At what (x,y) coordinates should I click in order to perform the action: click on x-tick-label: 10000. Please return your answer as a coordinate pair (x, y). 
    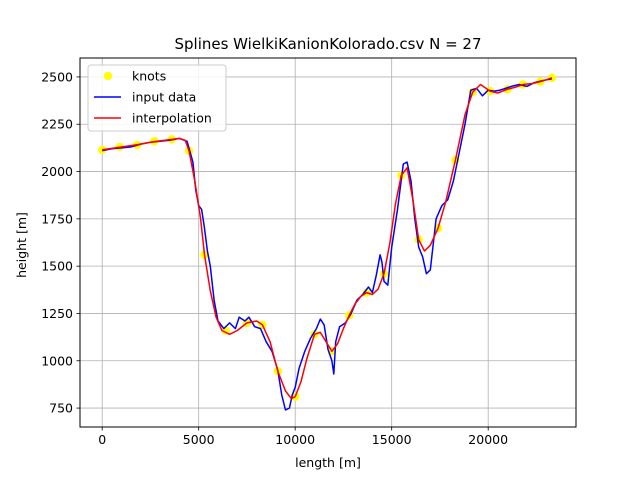
    Looking at the image, I should click on (295, 439).